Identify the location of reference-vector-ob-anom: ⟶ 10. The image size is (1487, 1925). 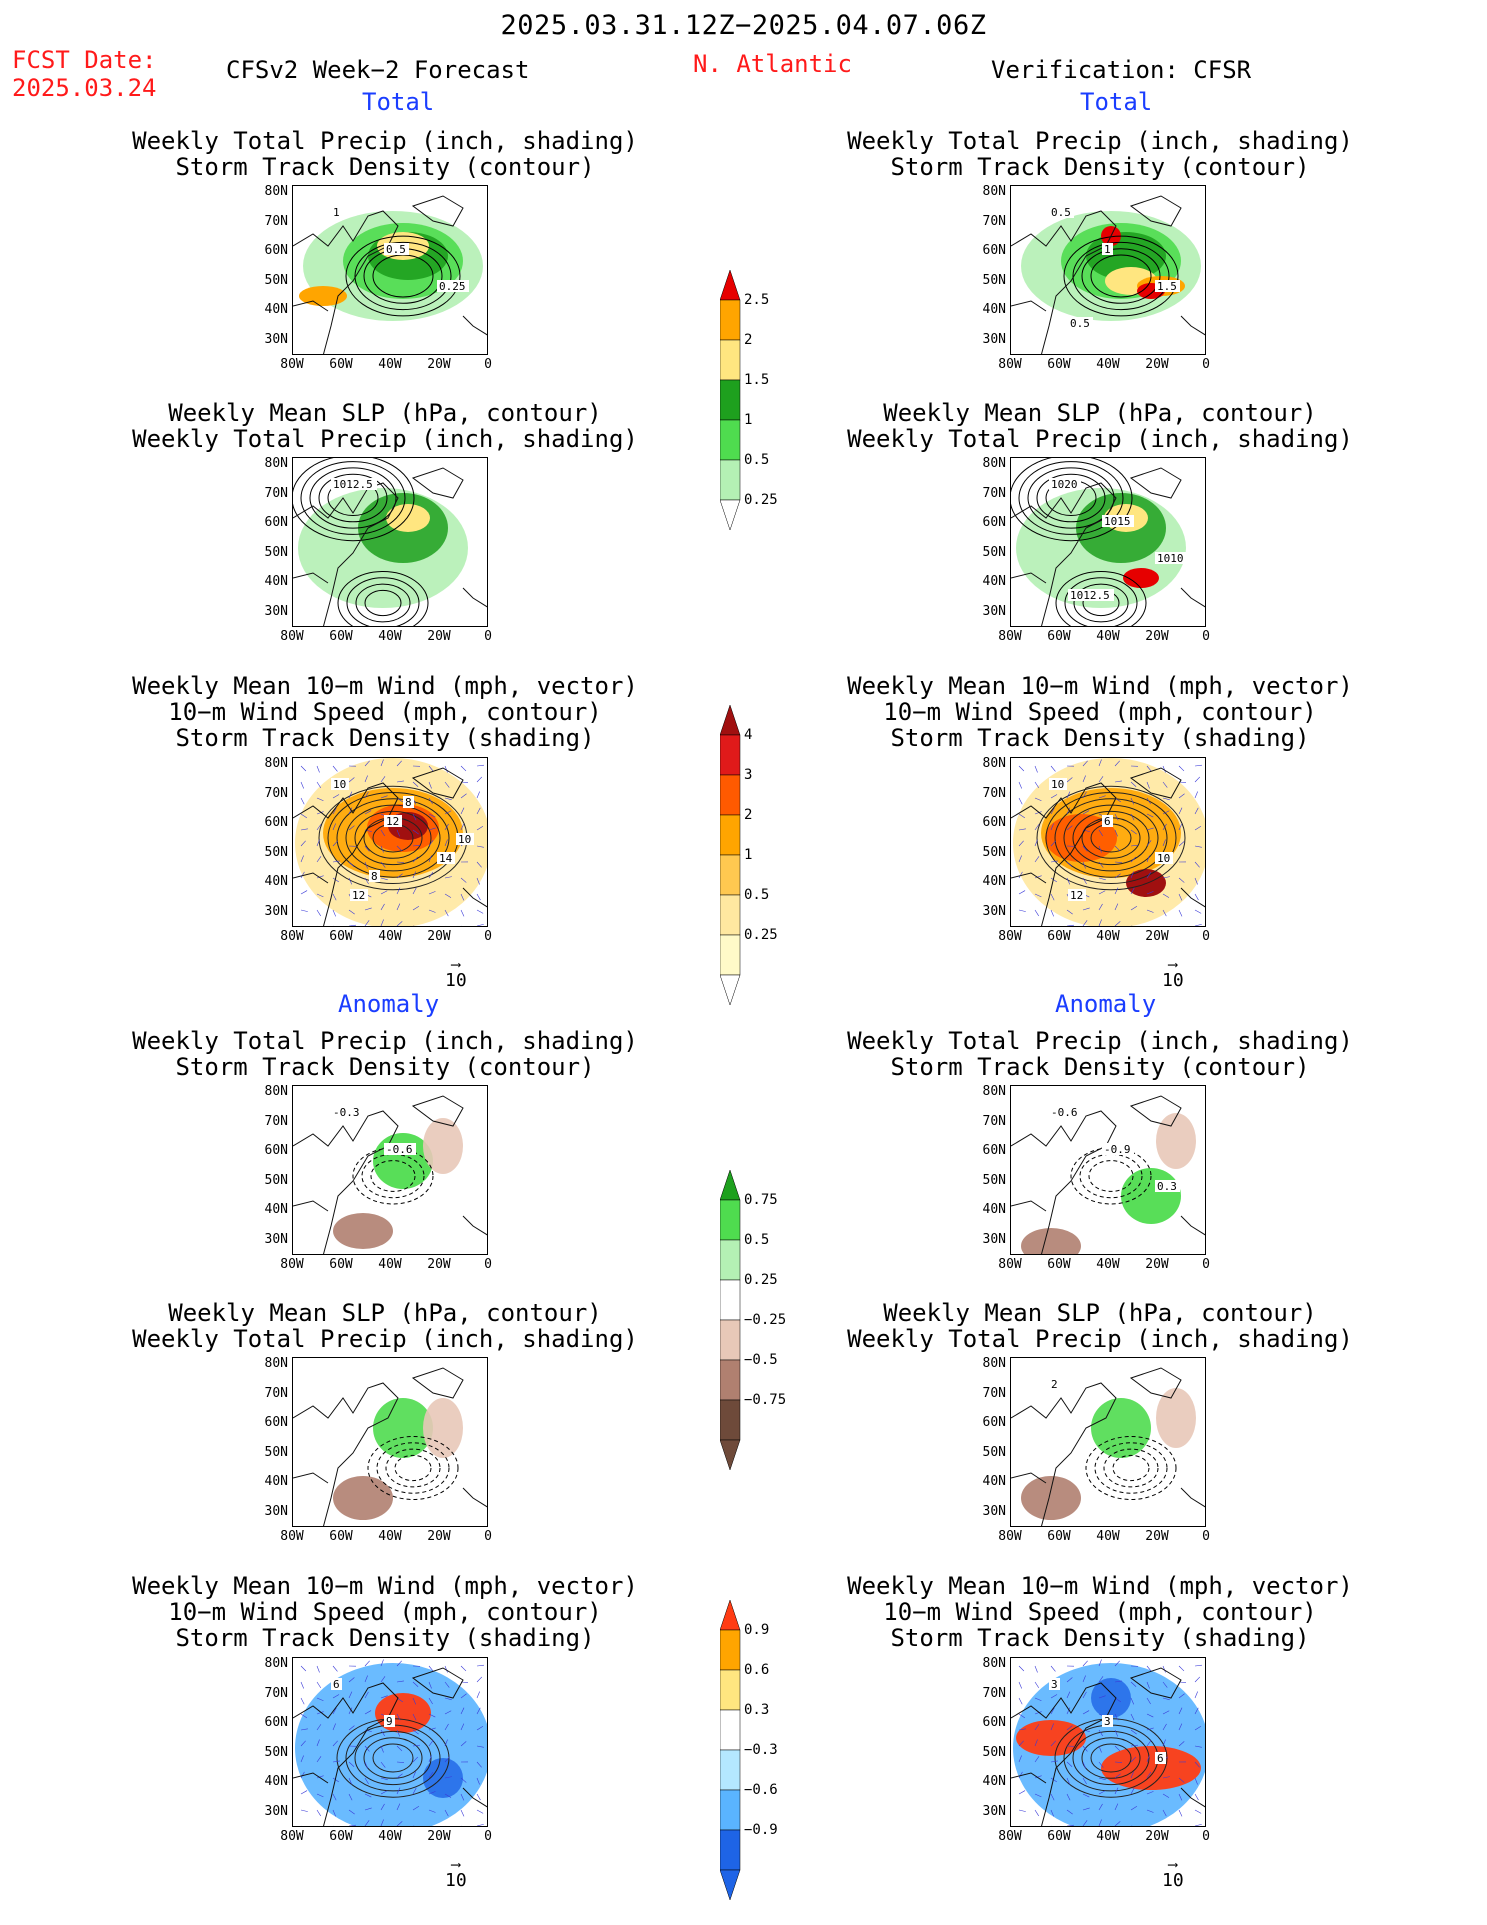
(1173, 1874).